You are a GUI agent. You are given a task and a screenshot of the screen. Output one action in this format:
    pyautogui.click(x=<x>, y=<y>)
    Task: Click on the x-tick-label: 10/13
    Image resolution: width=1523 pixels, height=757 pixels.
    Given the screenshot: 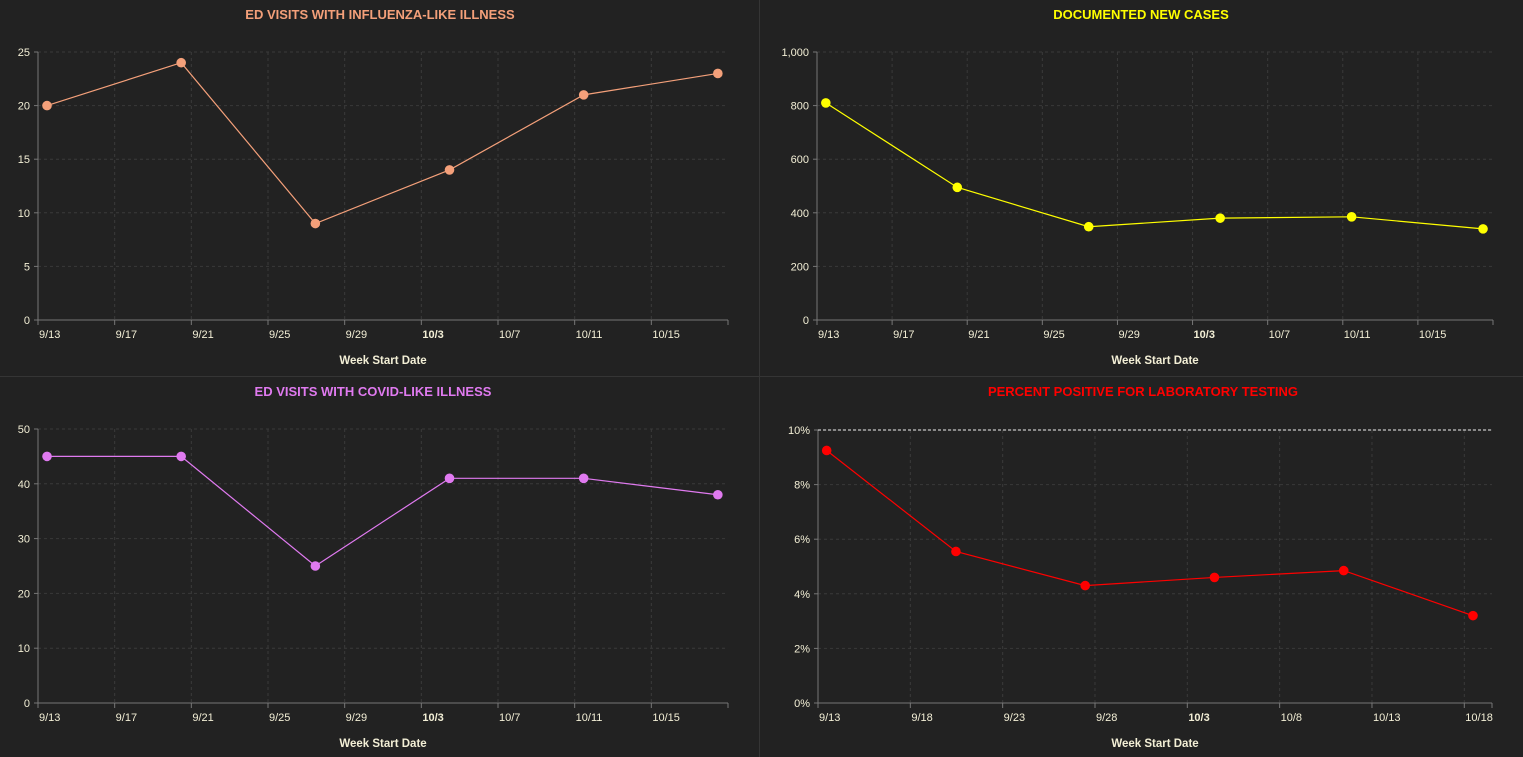 What is the action you would take?
    pyautogui.click(x=1387, y=718)
    